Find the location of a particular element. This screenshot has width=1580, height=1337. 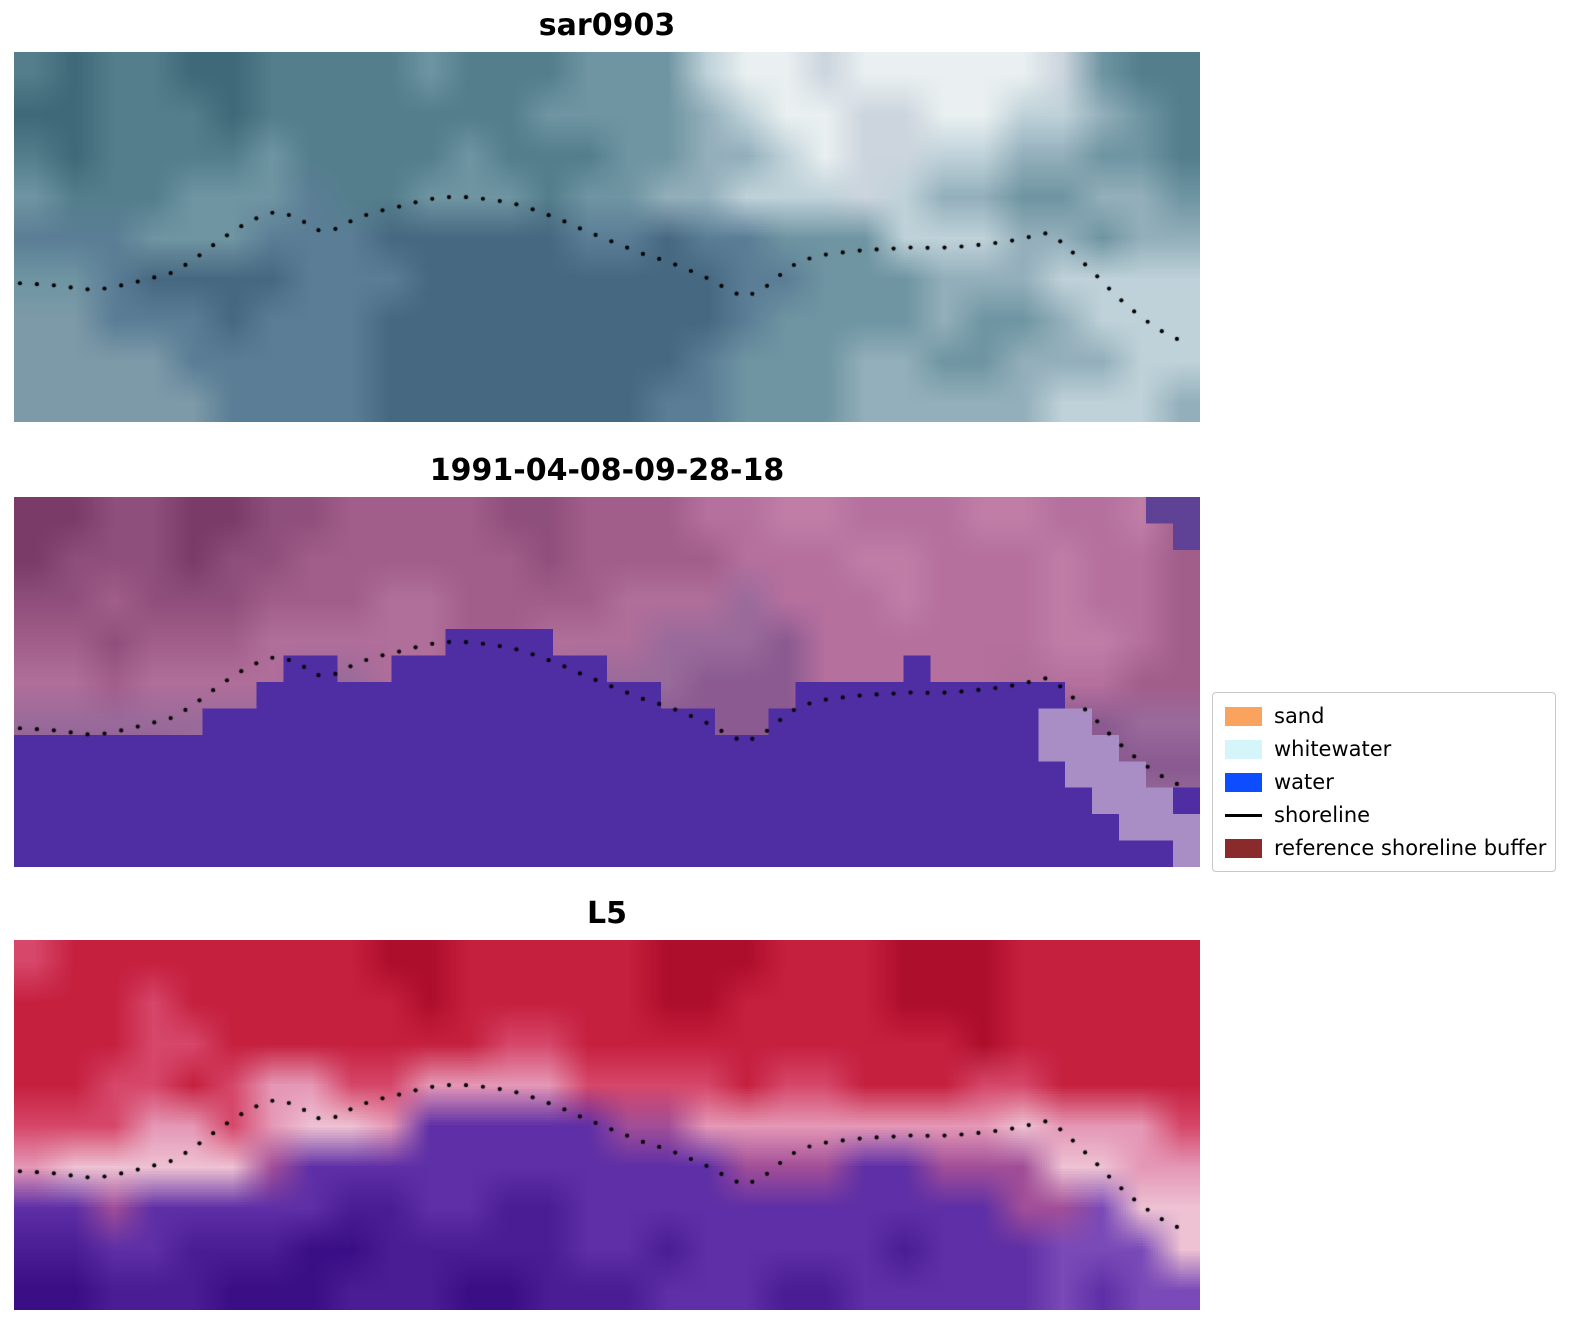

panel-title-l5: L5 is located at coordinates (607, 913).